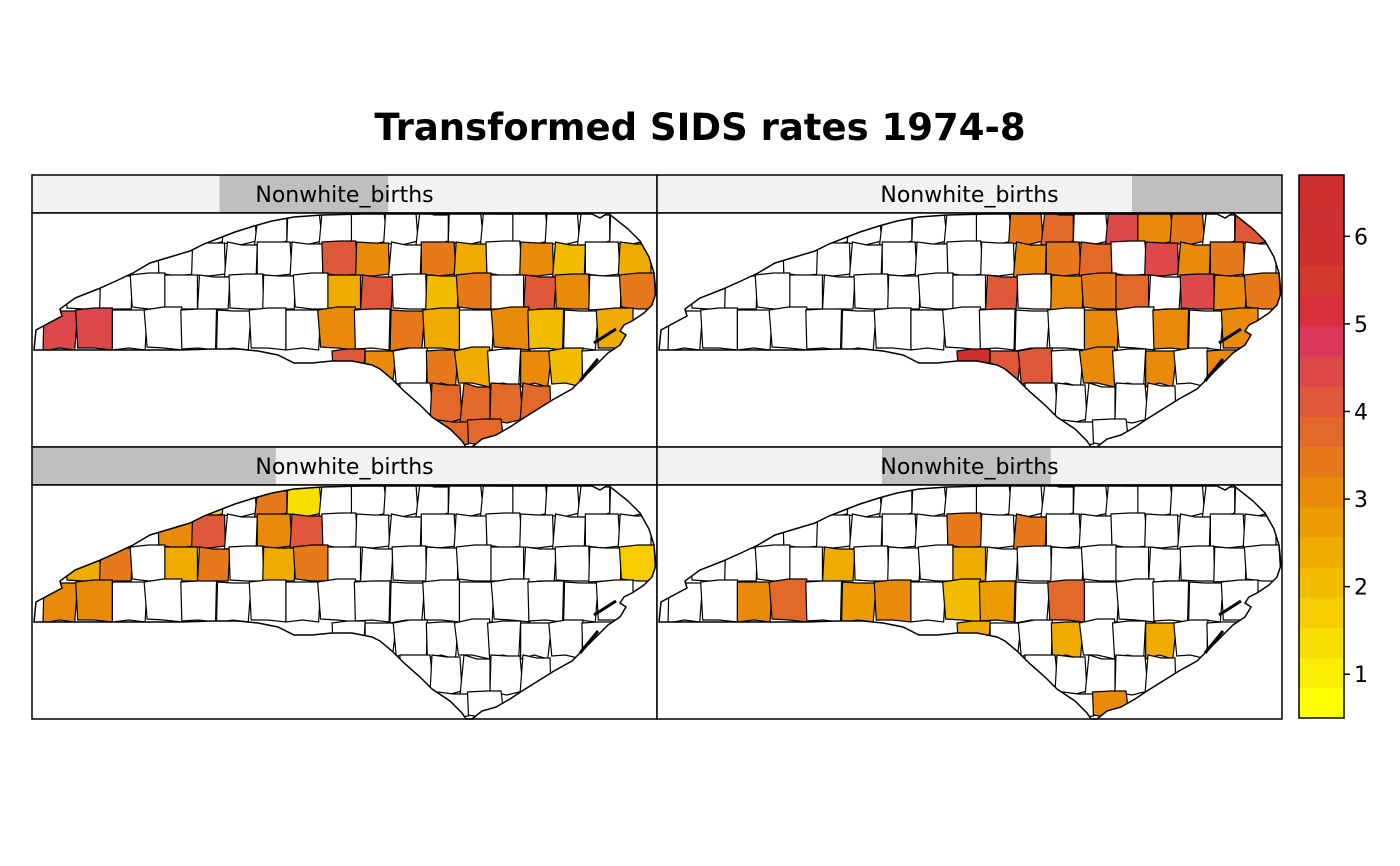 The image size is (1400, 866). I want to click on counties, so click(349, 602).